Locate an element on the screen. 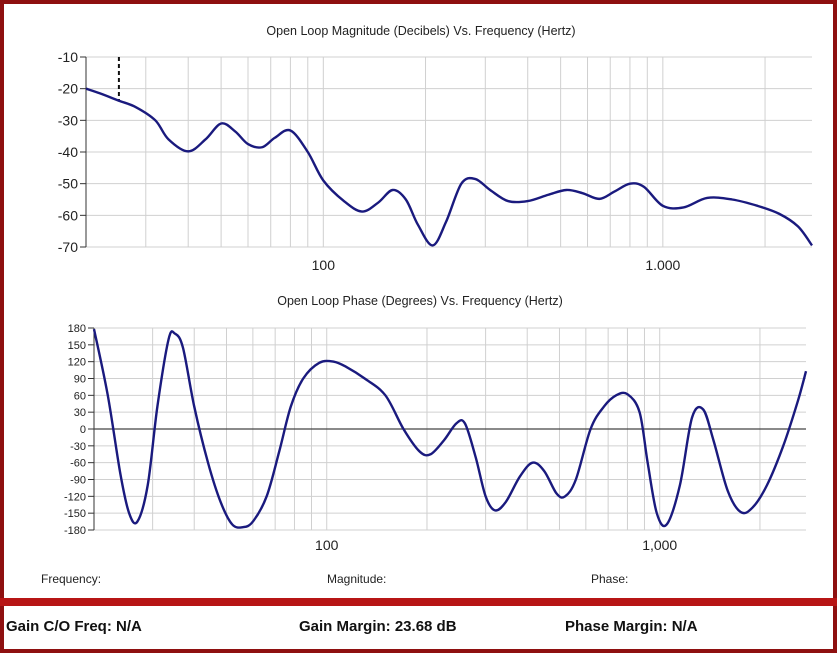  y-tick-label: -70 is located at coordinates (68, 247).